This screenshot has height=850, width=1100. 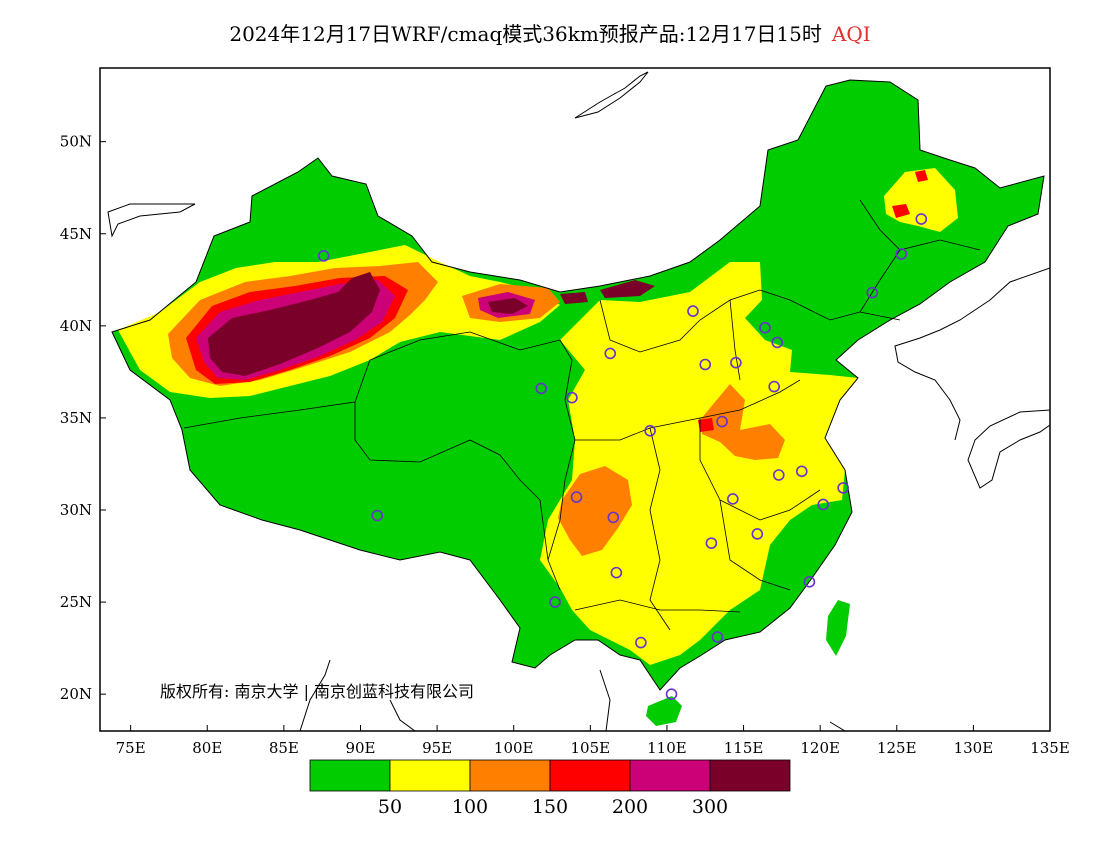 What do you see at coordinates (1050, 748) in the screenshot?
I see `lon-tick-label: 135E` at bounding box center [1050, 748].